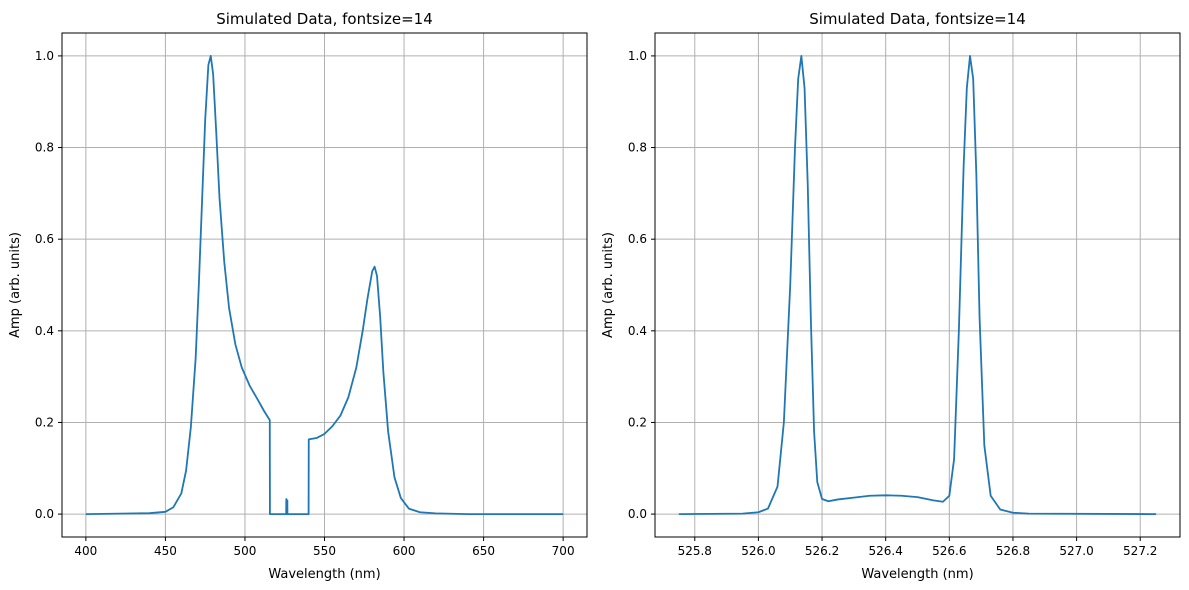 The width and height of the screenshot is (1189, 590). I want to click on x-tick-label: 526.4, so click(886, 551).